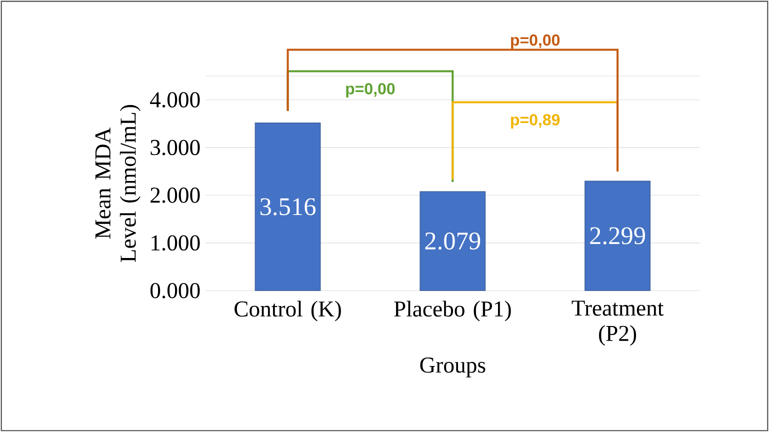  I want to click on x-tick-label: Treatment (P2), so click(618, 323).